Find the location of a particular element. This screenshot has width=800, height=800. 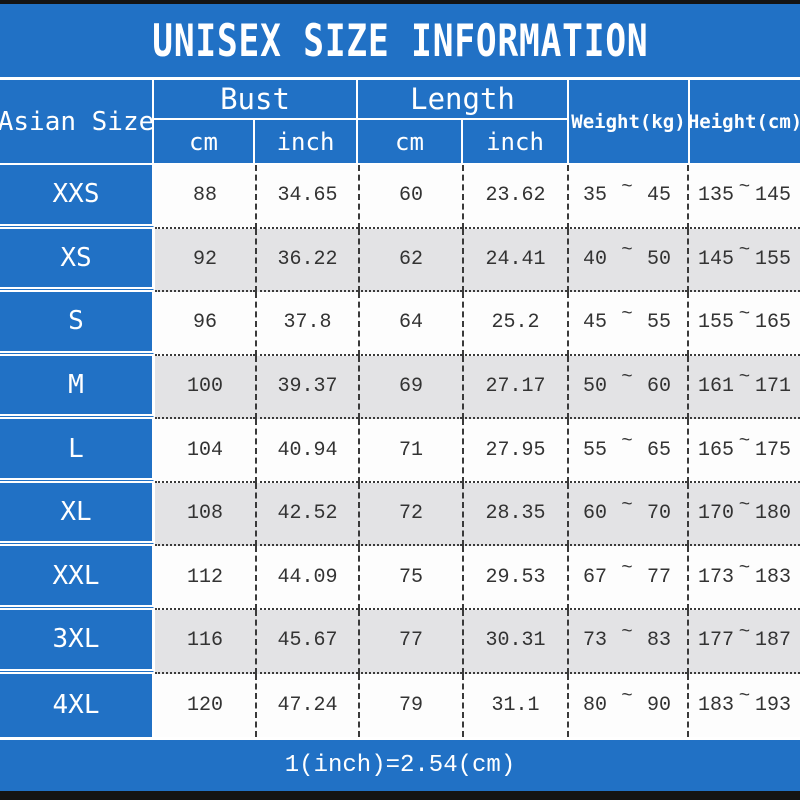

bust-cm-cell: 108 is located at coordinates (205, 514).